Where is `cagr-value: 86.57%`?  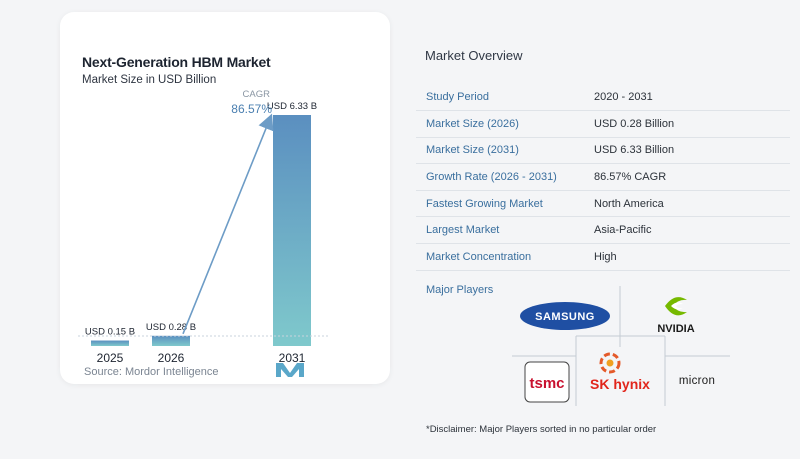
cagr-value: 86.57% is located at coordinates (251, 109).